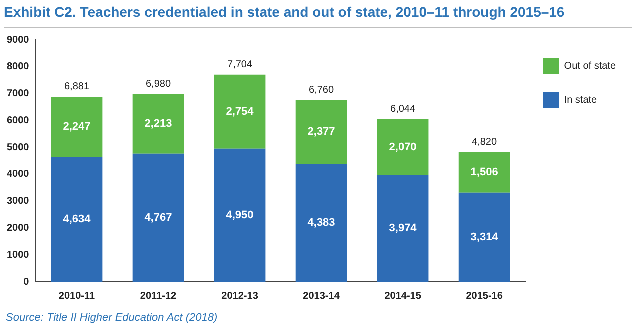  Describe the element at coordinates (77, 87) in the screenshot. I see `total-label: 6,881` at that location.